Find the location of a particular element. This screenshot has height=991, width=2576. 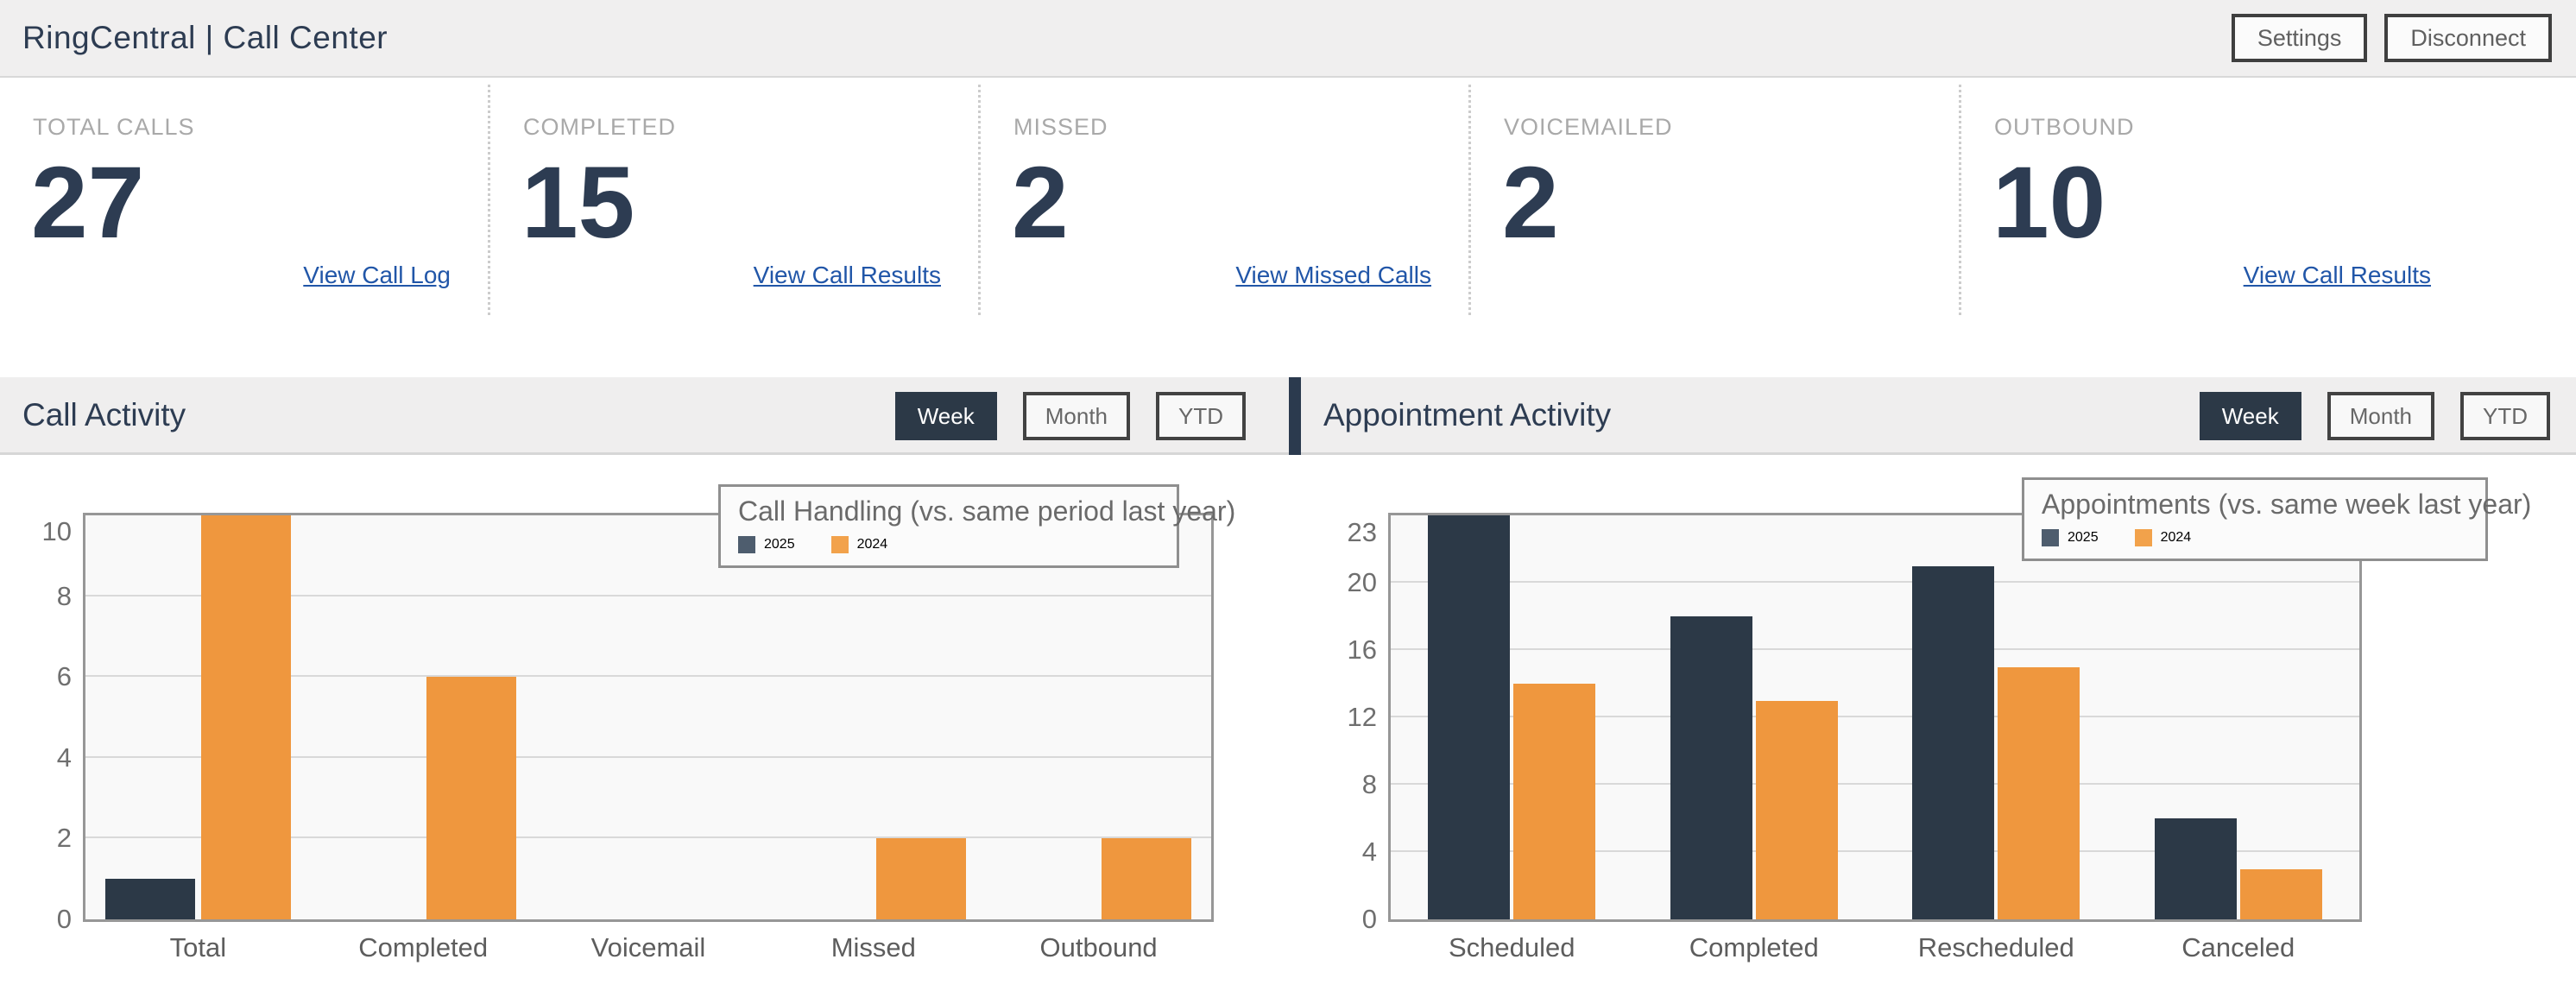

bar-group-rescheduled is located at coordinates (1996, 717).